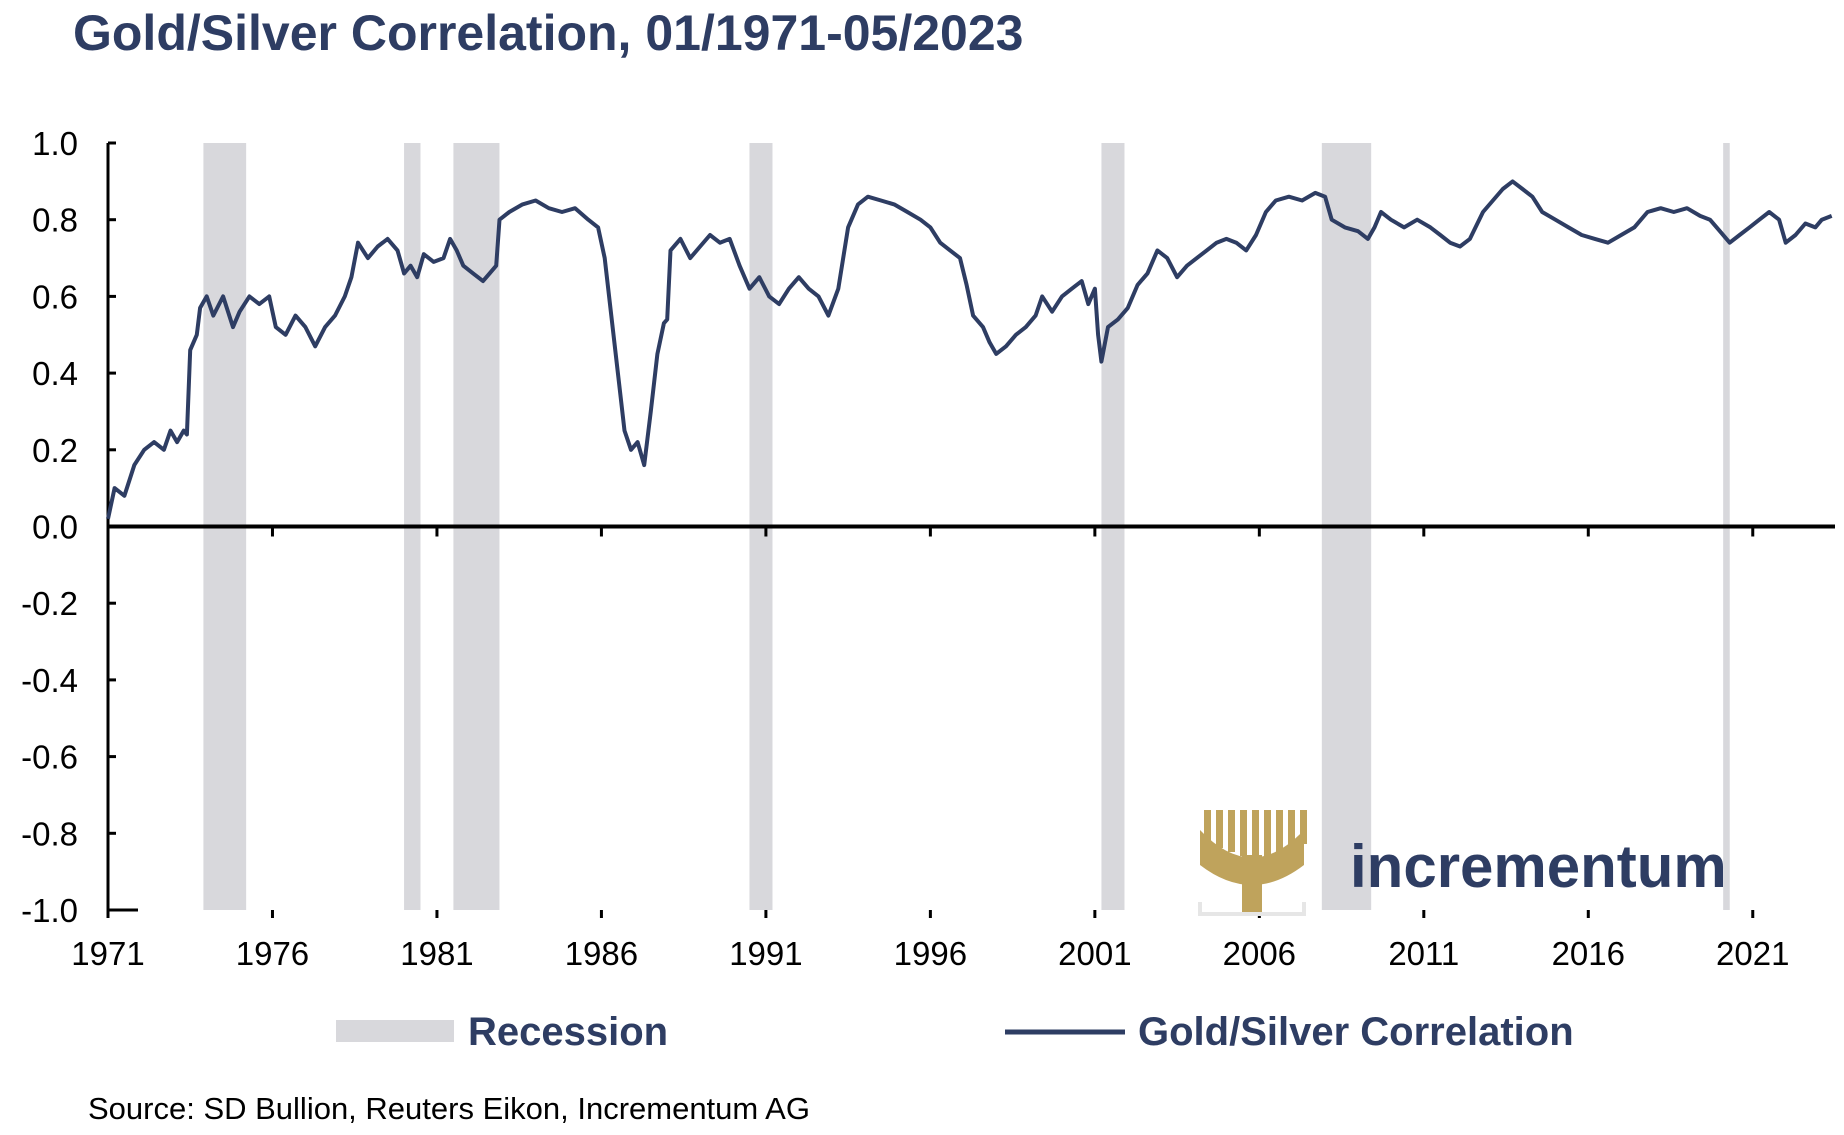 This screenshot has width=1844, height=1135. What do you see at coordinates (955, 1032) in the screenshot?
I see `legend: Recession Gold/Silver Correlation` at bounding box center [955, 1032].